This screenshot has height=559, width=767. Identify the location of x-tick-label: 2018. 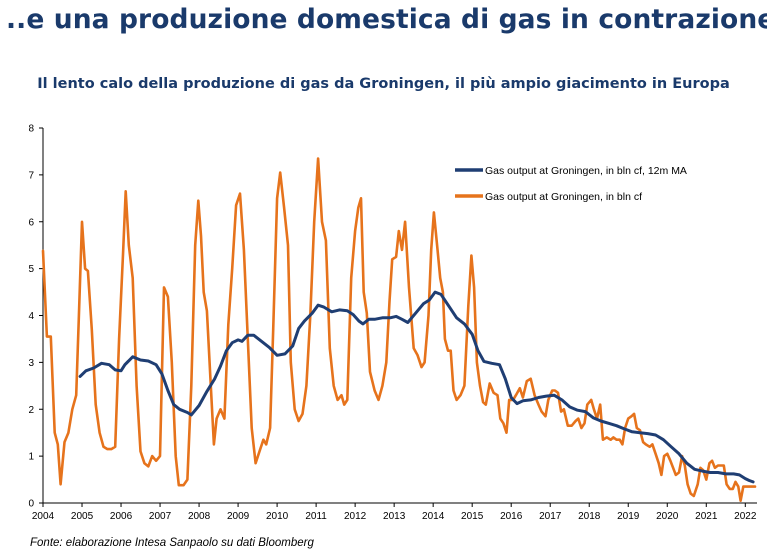
(589, 516).